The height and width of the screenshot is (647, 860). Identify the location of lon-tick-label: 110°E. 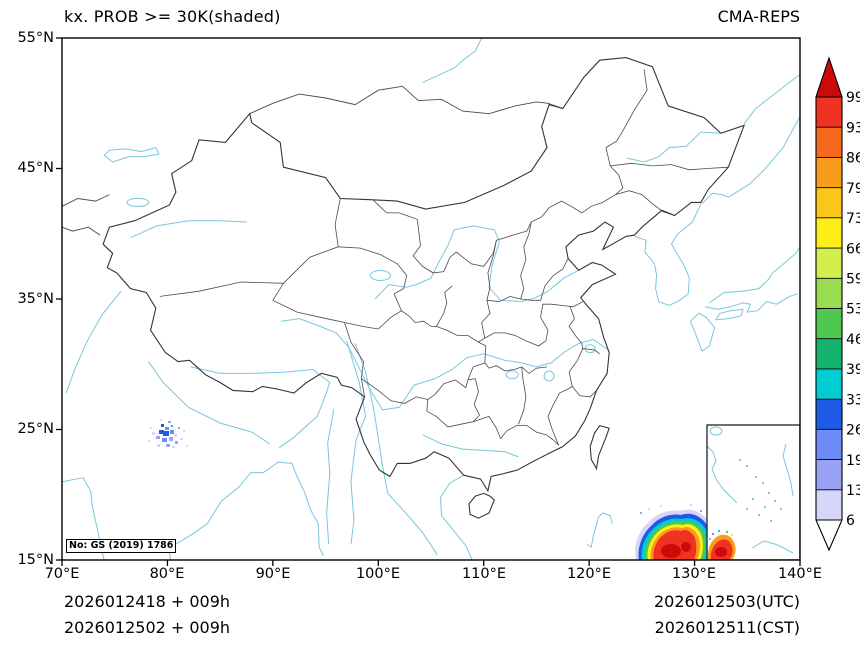
(484, 574).